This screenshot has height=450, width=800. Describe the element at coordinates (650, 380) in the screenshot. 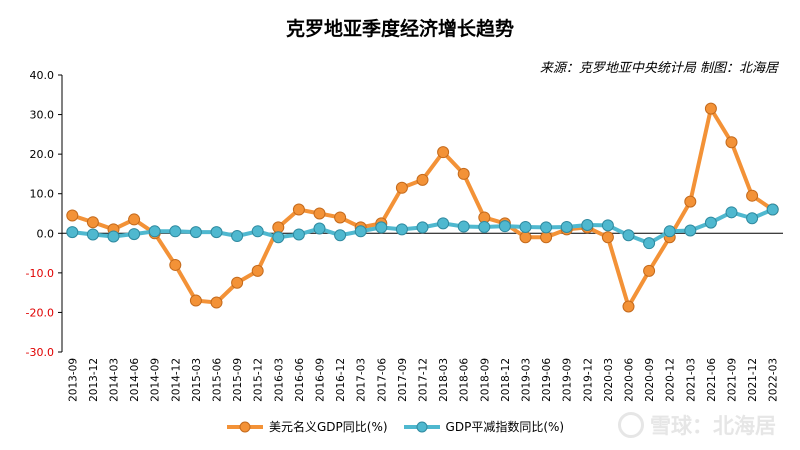

I see `x-tick-label: 2020-09` at that location.